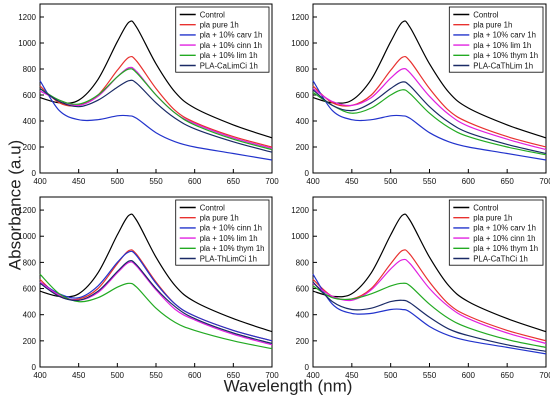 The image size is (550, 405). I want to click on y-axis-label: Absorbance (a.u), so click(14, 205).